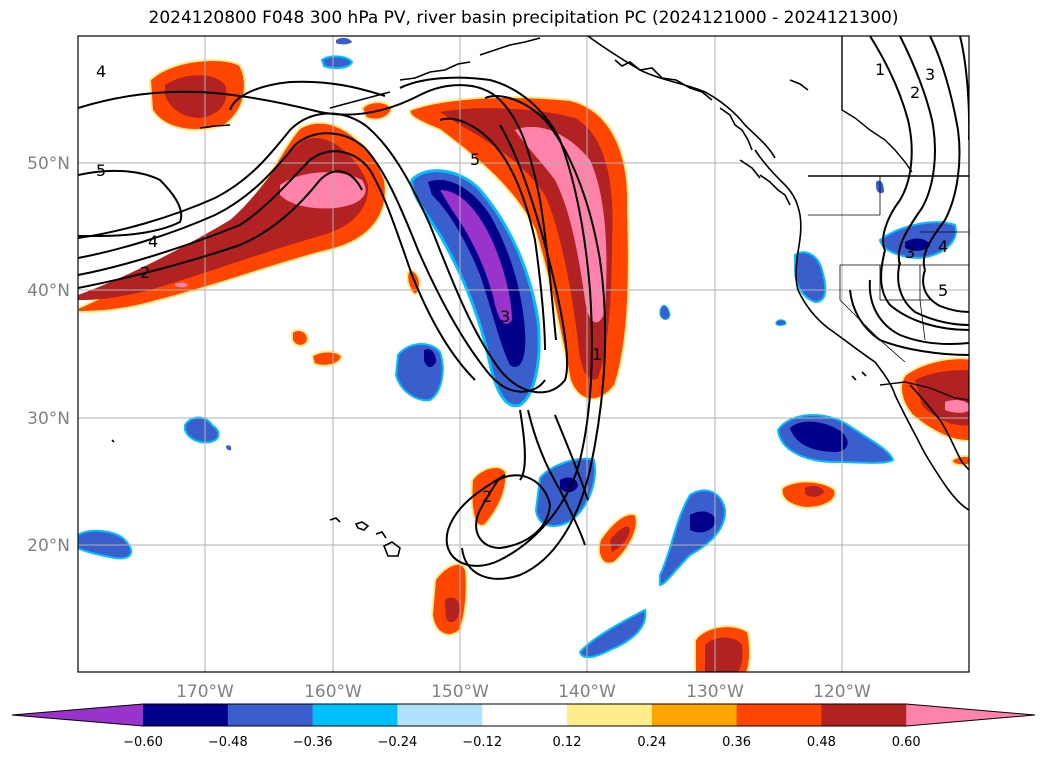 The height and width of the screenshot is (765, 1047). What do you see at coordinates (587, 692) in the screenshot?
I see `lon-label: 140°W` at bounding box center [587, 692].